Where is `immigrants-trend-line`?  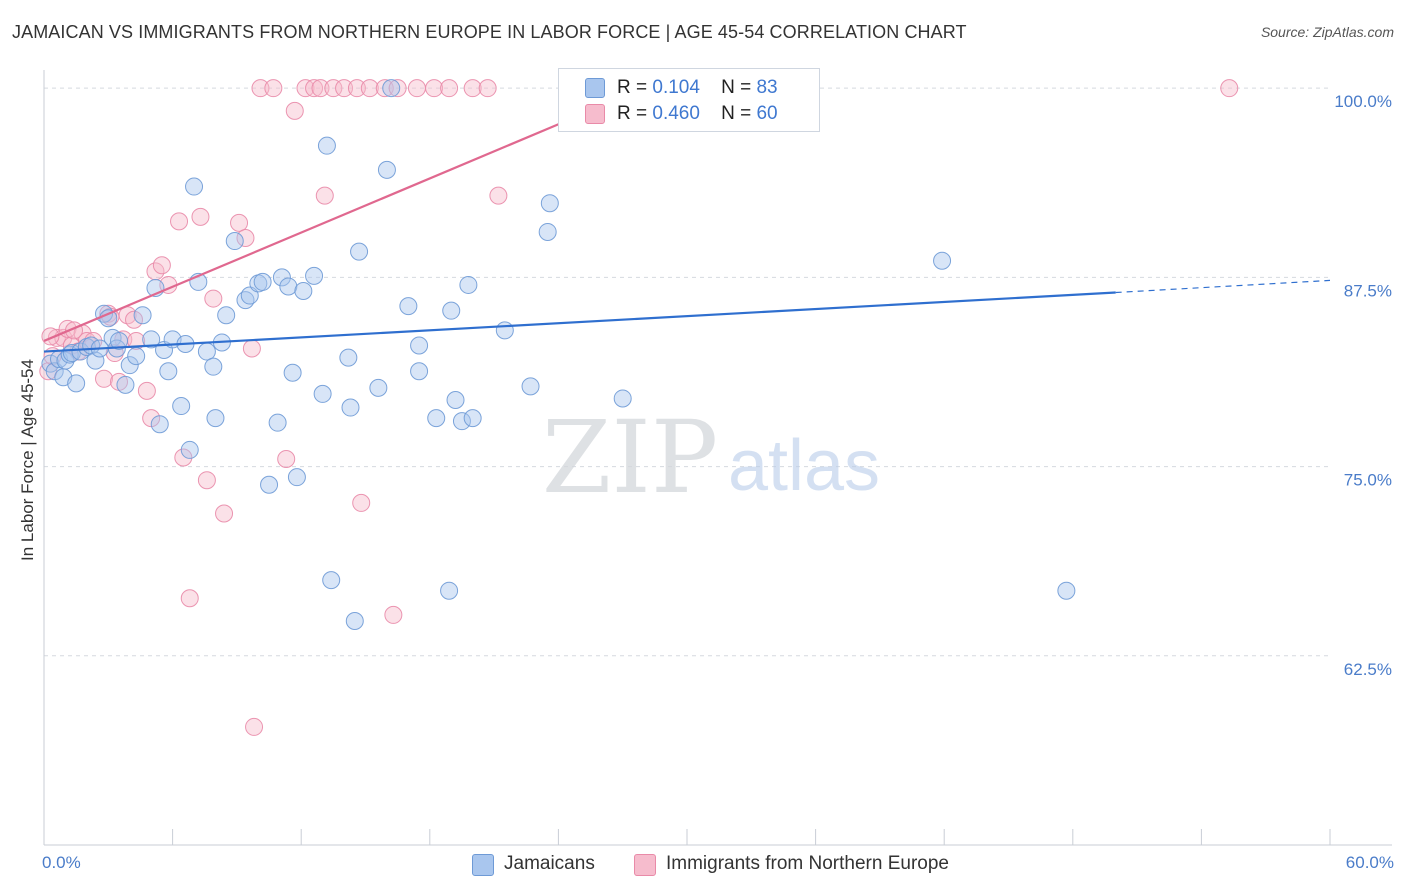 immigrants-trend-line is located at coordinates (344, 214).